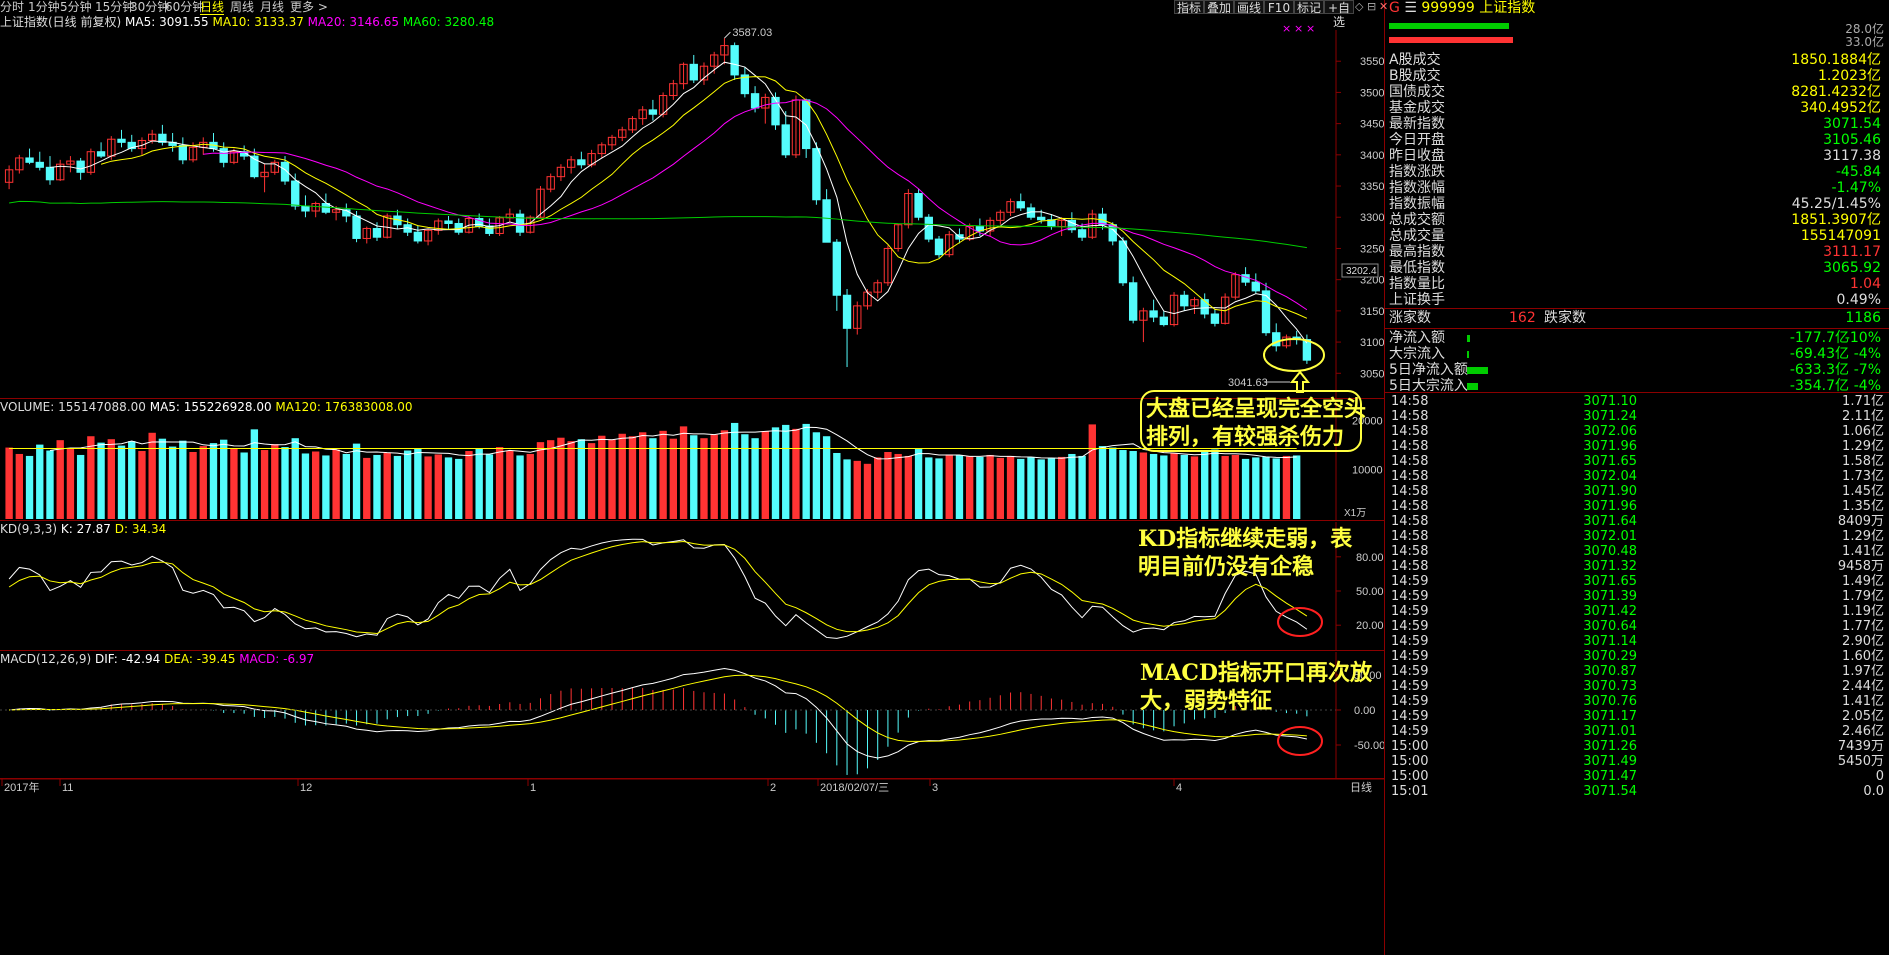  What do you see at coordinates (1410, 8) in the screenshot?
I see `menu-icon: ☰` at bounding box center [1410, 8].